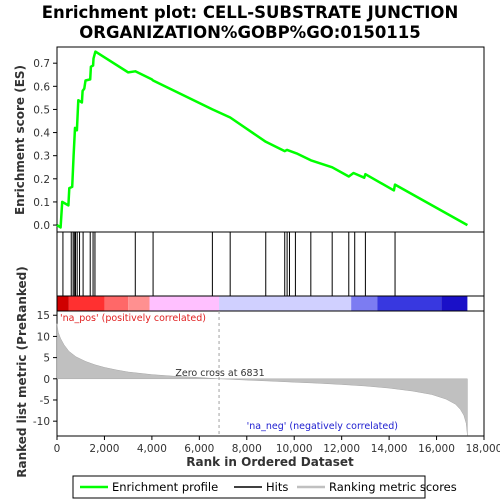 Image resolution: width=500 pixels, height=500 pixels. Describe the element at coordinates (20, 140) in the screenshot. I see `es-y-axis-label: Enrichment score (ES)` at that location.